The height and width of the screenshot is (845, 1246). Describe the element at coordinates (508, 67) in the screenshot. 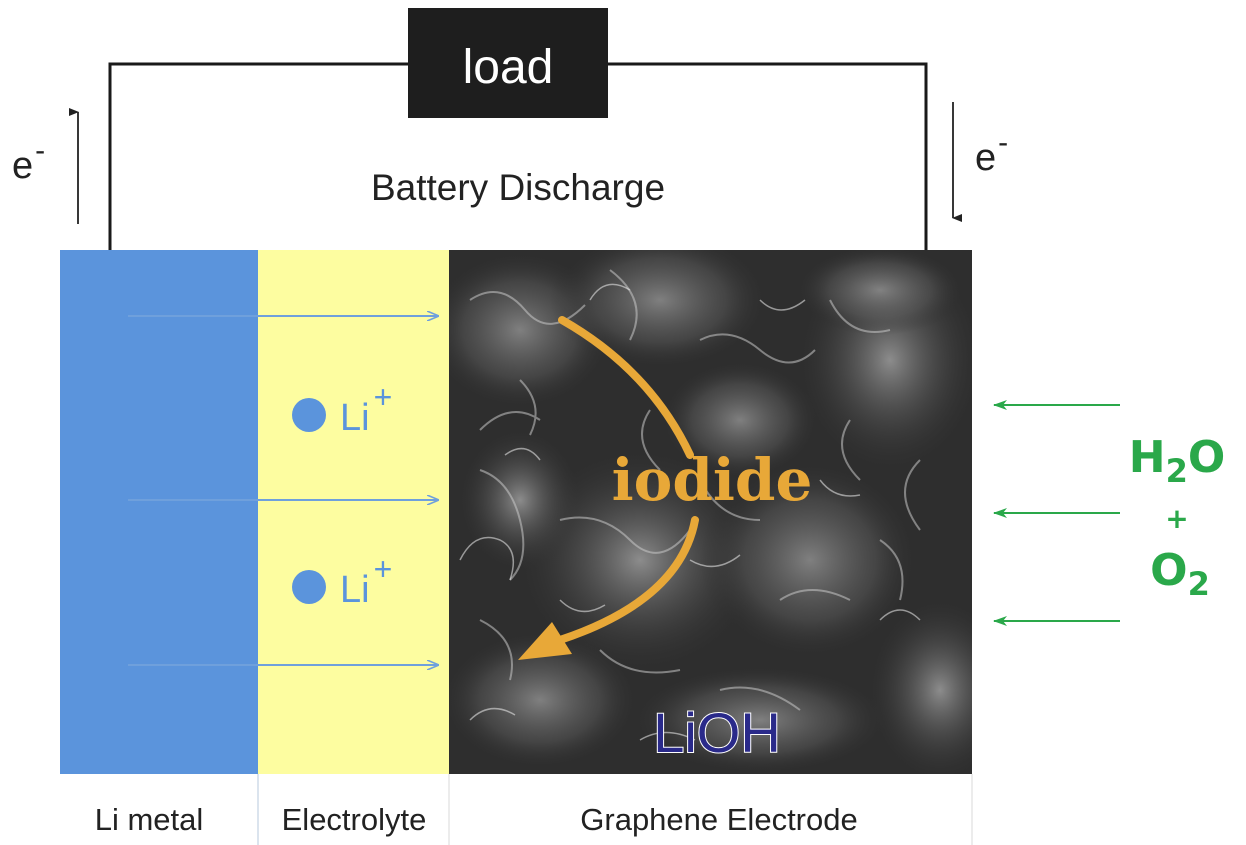

I see `load-label: load` at that location.